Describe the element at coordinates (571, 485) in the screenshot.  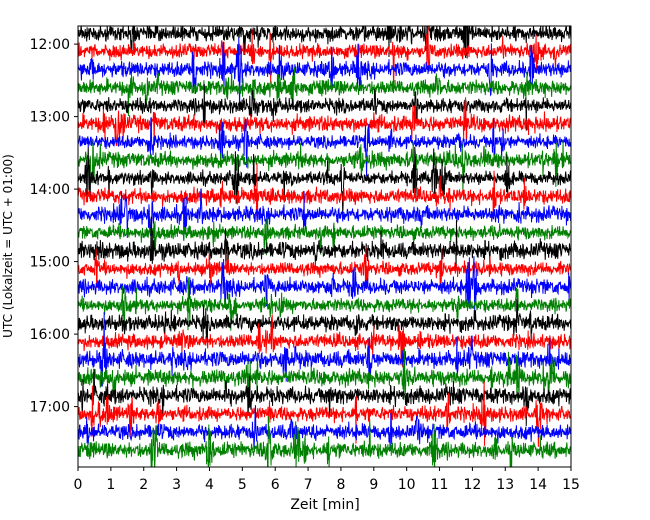
I see `x-tick-label: 15` at that location.